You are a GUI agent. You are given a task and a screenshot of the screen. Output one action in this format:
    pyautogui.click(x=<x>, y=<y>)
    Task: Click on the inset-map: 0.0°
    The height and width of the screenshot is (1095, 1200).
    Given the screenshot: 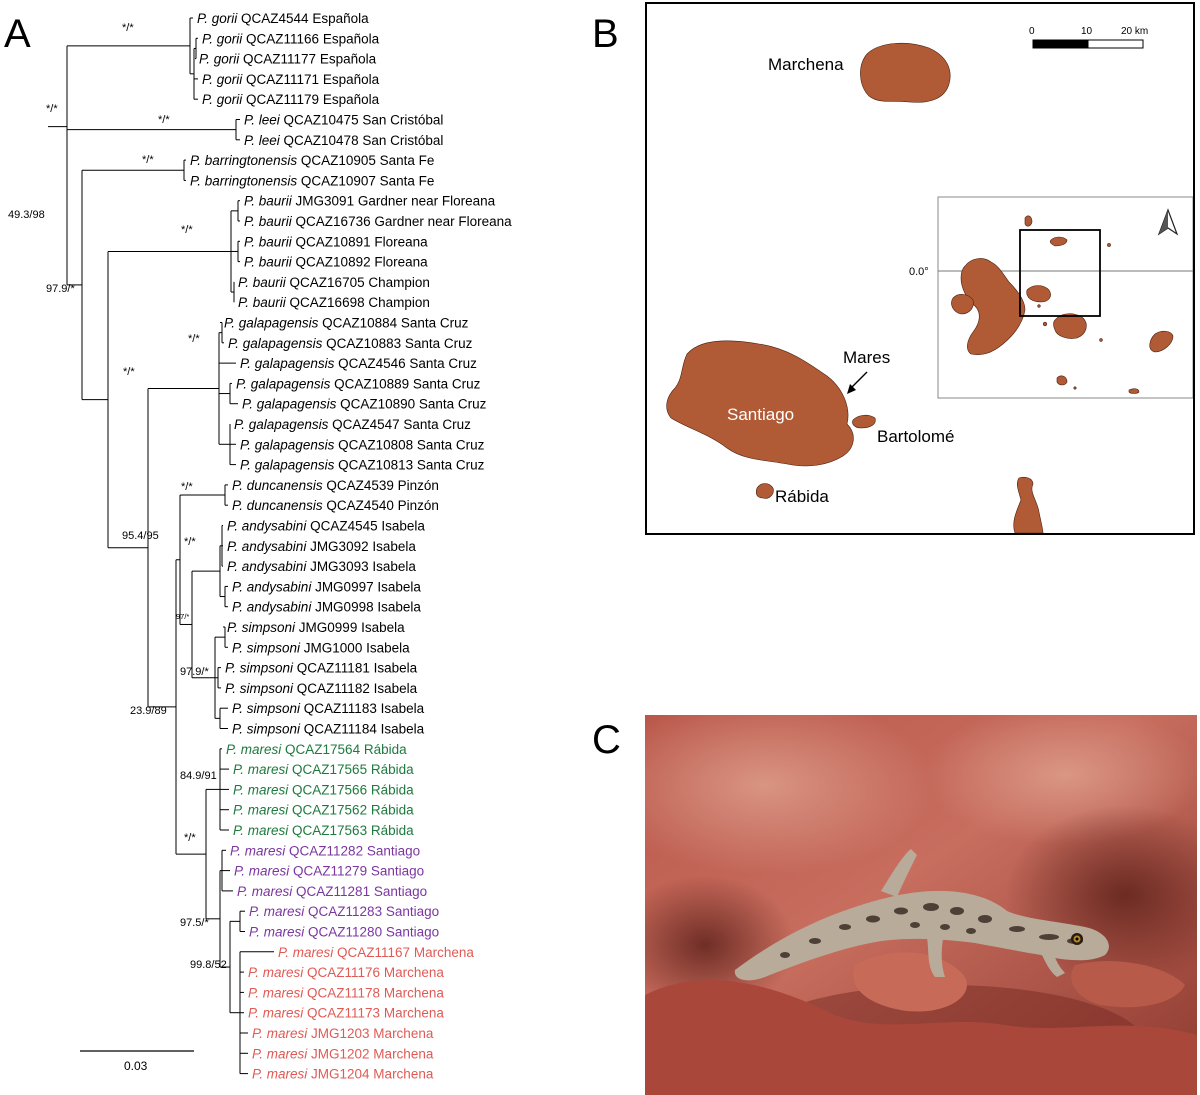 What is the action you would take?
    pyautogui.click(x=1051, y=297)
    